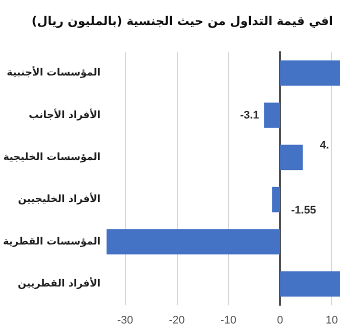 The image size is (340, 333). What do you see at coordinates (59, 199) in the screenshot?
I see `y-tick-label: الأفراد الخليجيين` at bounding box center [59, 199].